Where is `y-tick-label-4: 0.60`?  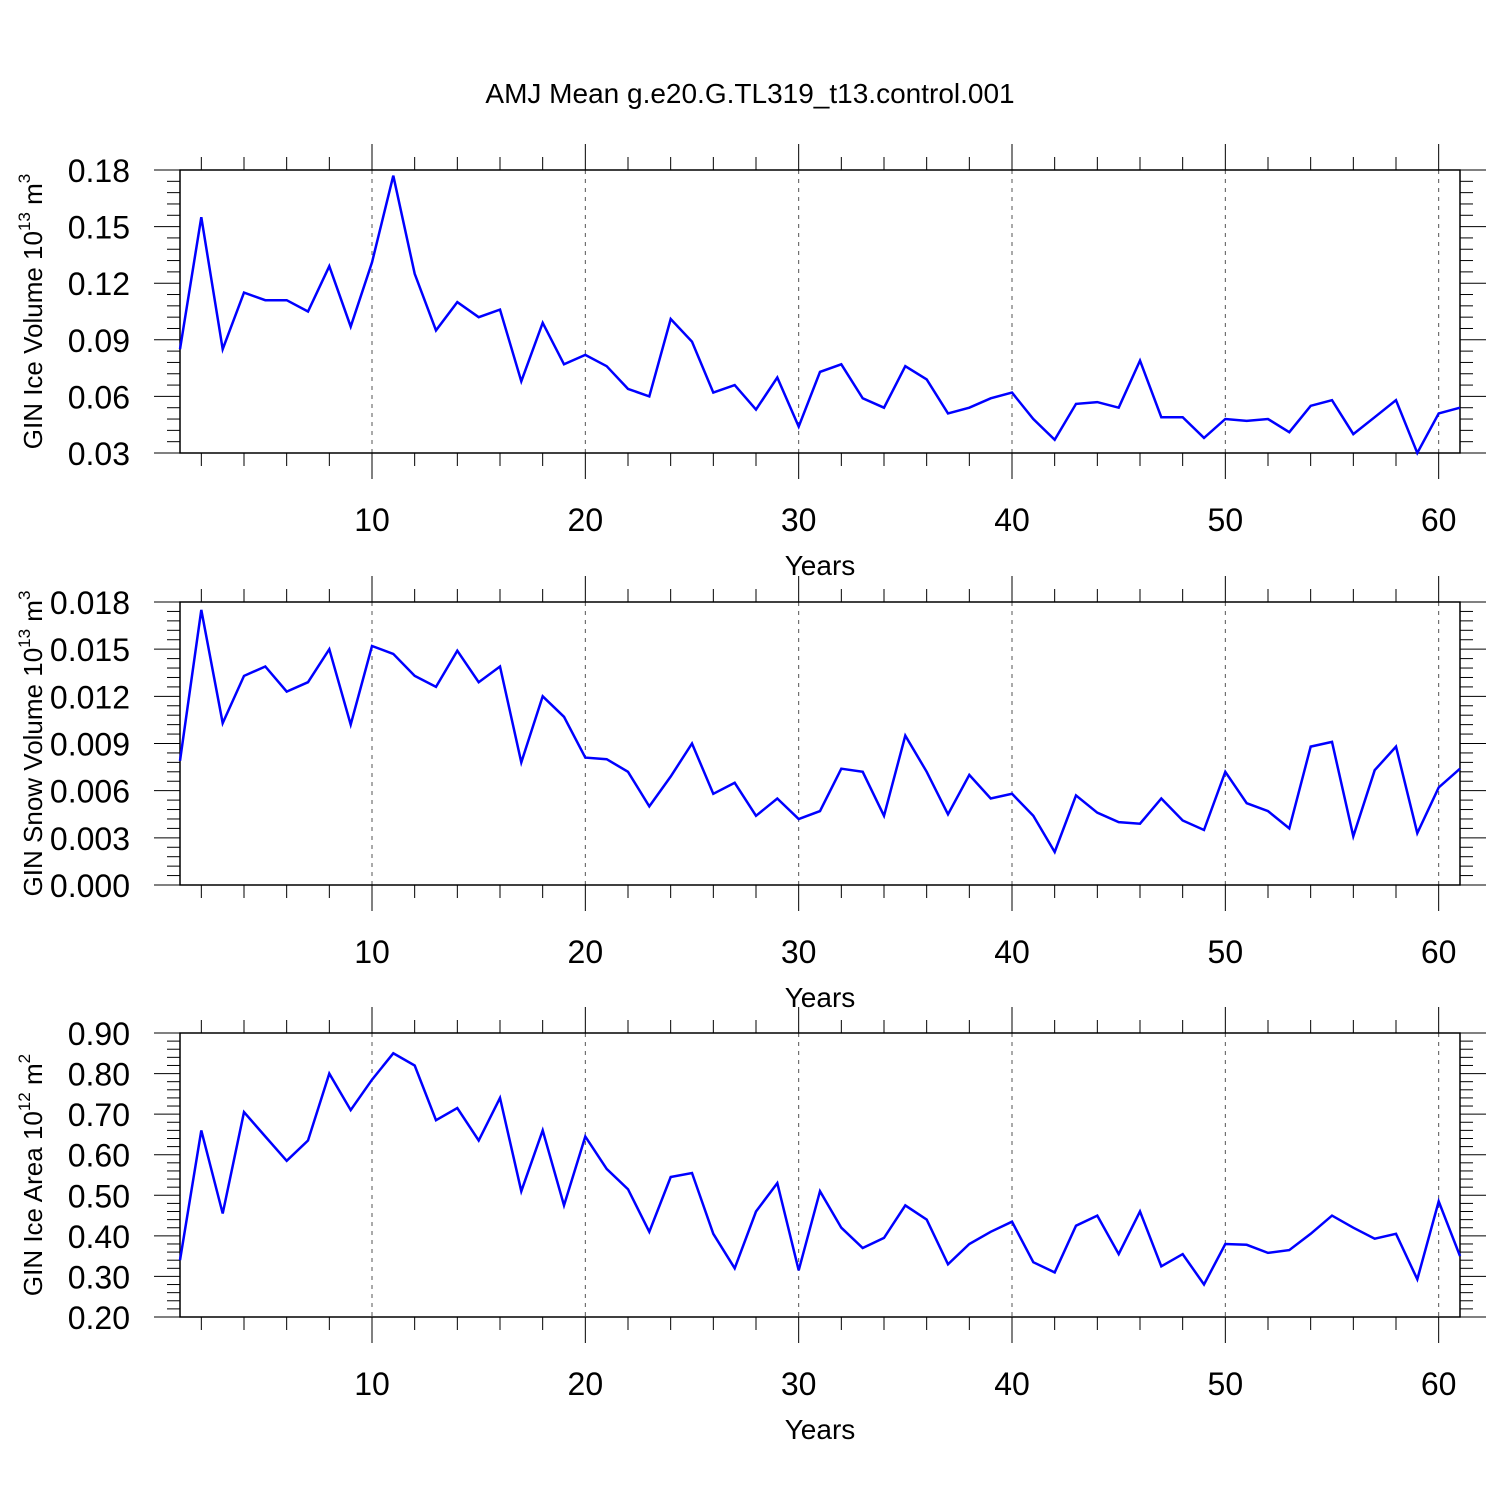 y-tick-label-4: 0.60 is located at coordinates (99, 1156).